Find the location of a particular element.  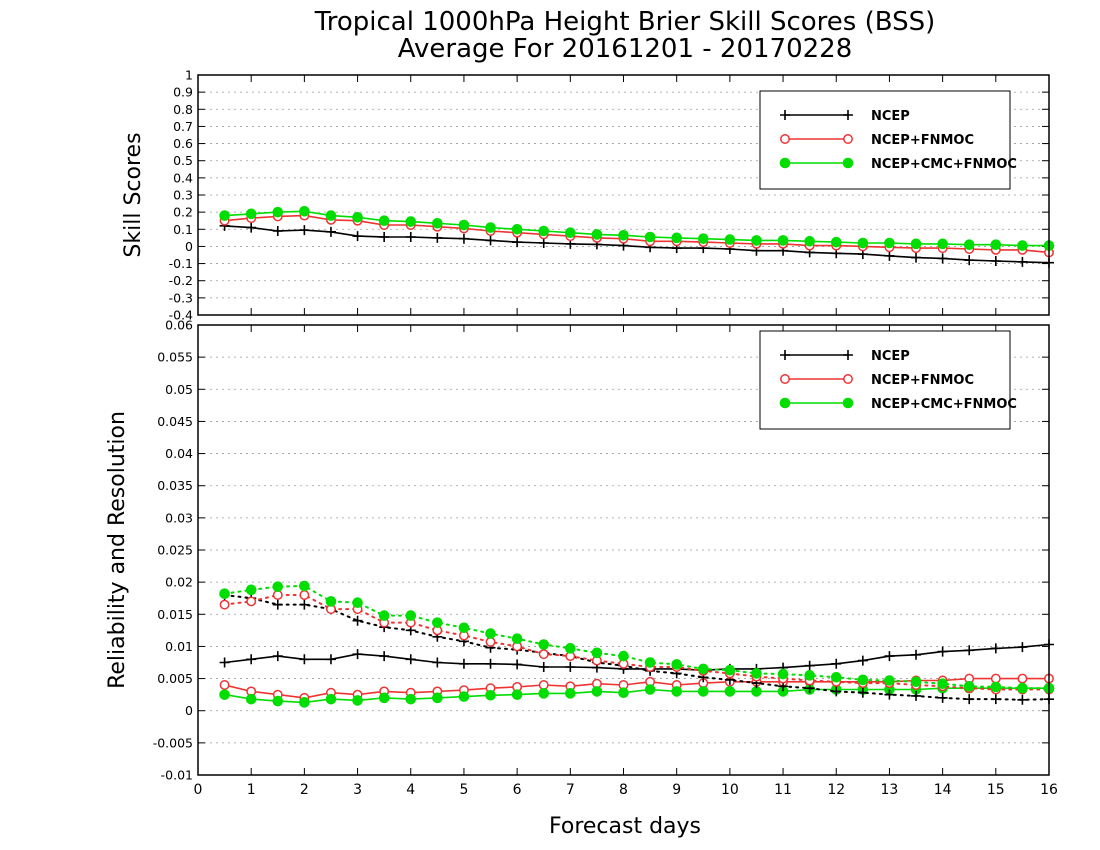

bottom-series-ncep-cmc-fnmoc-resolution is located at coordinates (637, 637).